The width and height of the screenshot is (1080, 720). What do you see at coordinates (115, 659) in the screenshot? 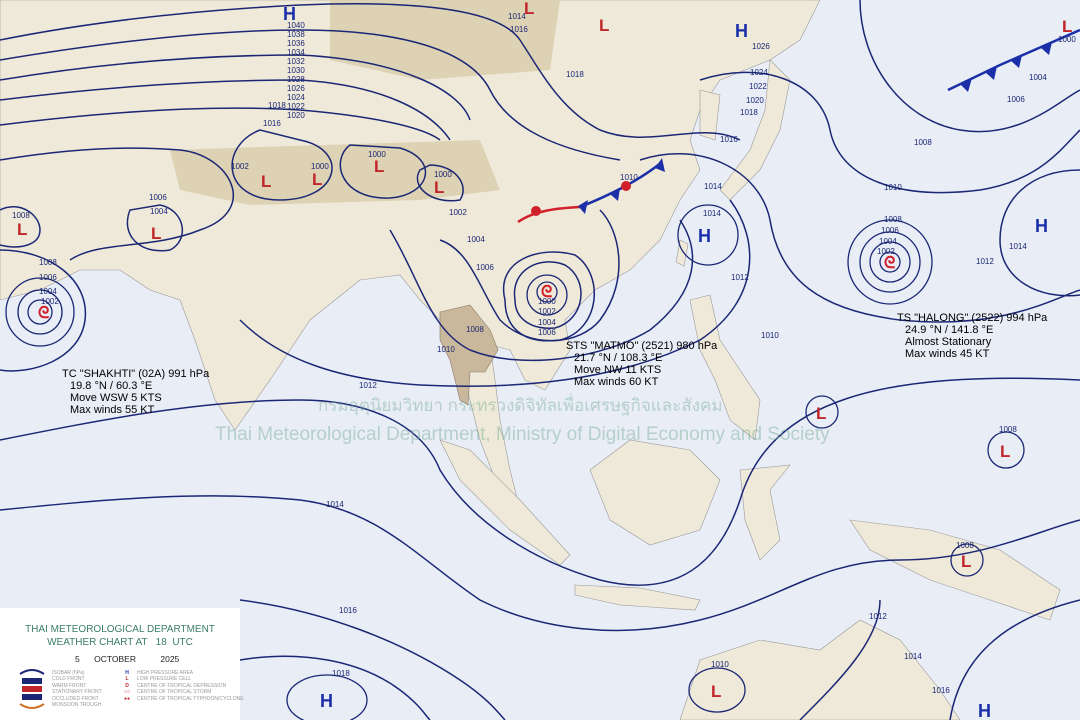
I see `date-month: OCTOBER` at bounding box center [115, 659].